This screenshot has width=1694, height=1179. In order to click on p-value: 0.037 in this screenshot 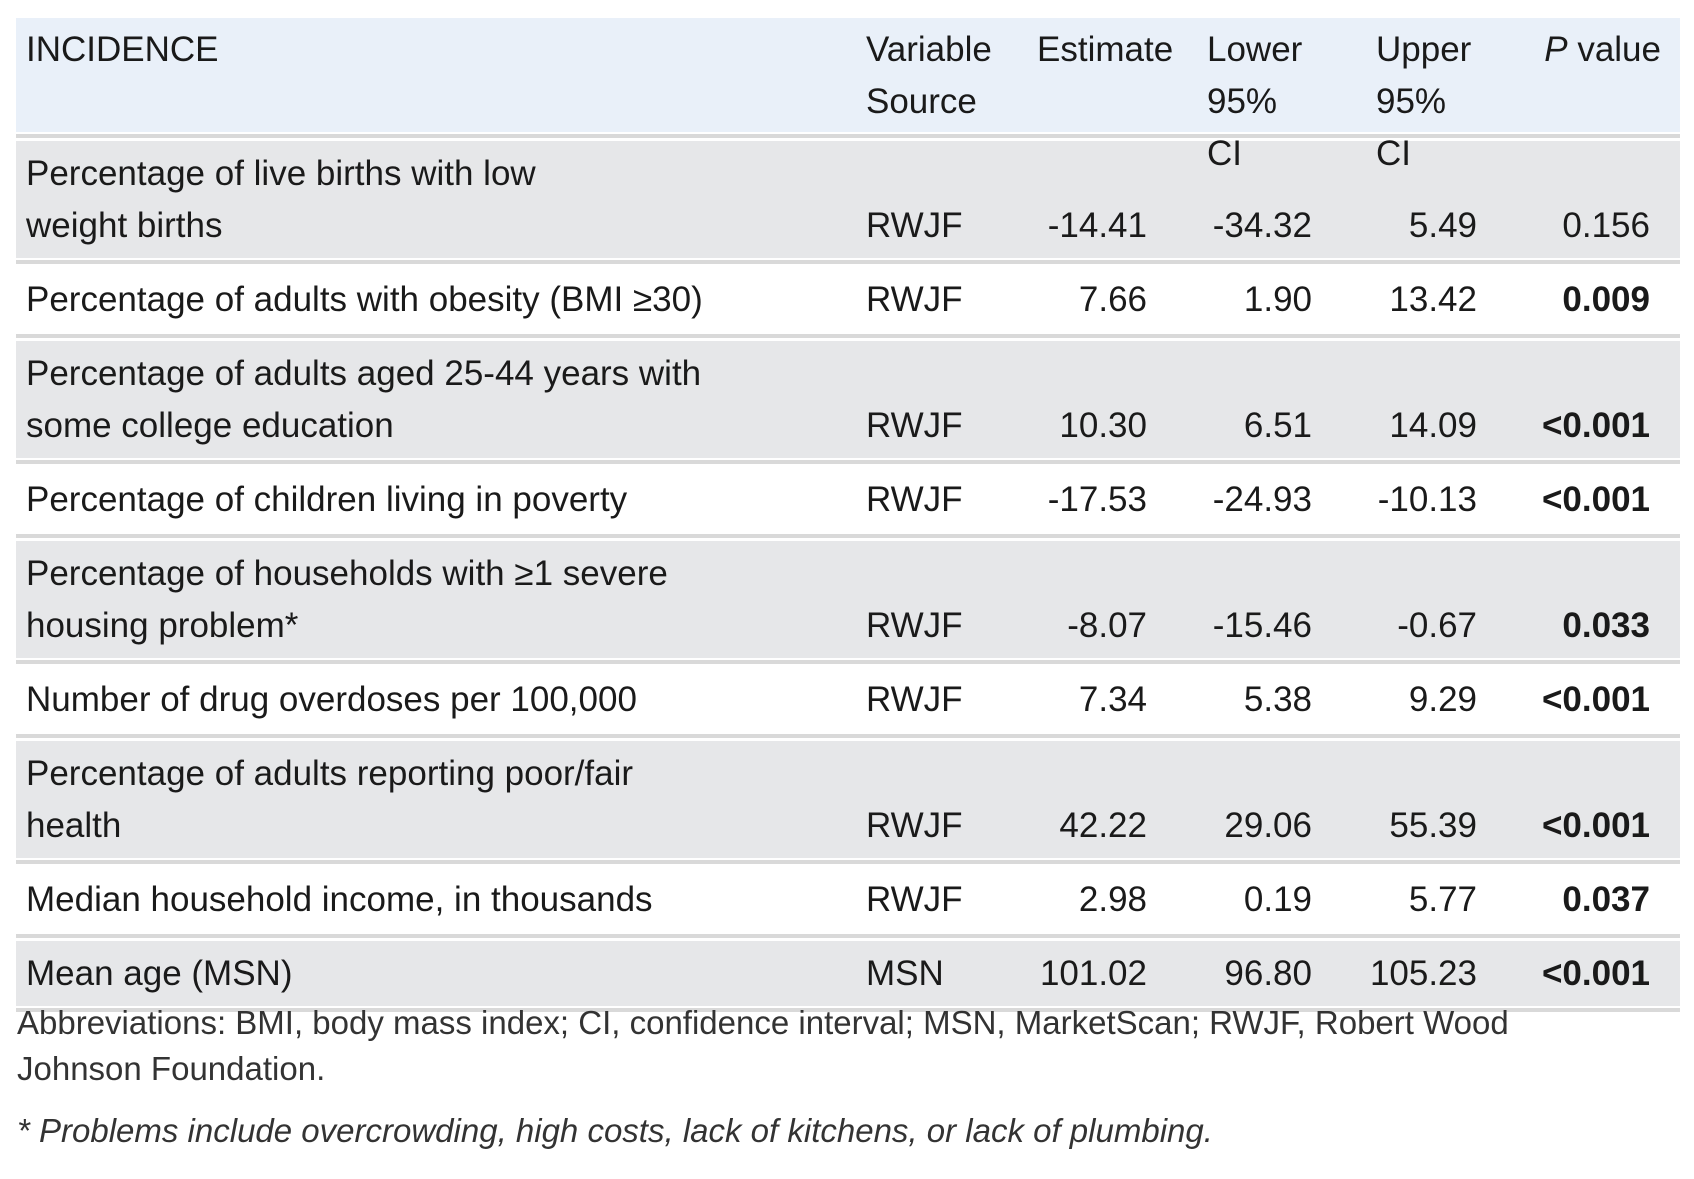, I will do `click(1606, 899)`.